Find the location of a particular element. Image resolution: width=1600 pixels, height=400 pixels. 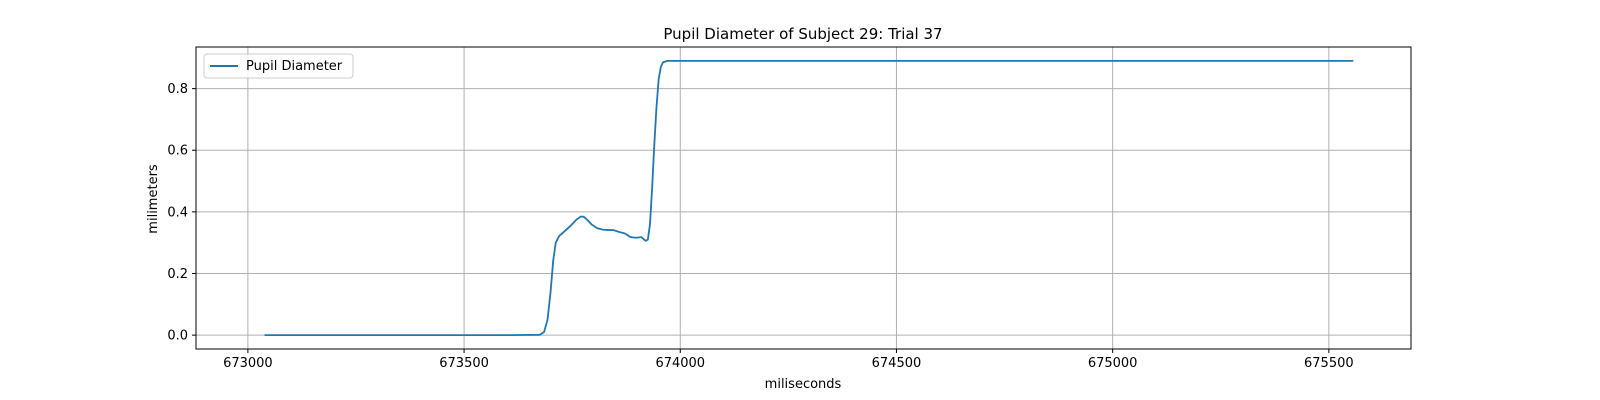

x-tick-label: 674500 is located at coordinates (897, 363).